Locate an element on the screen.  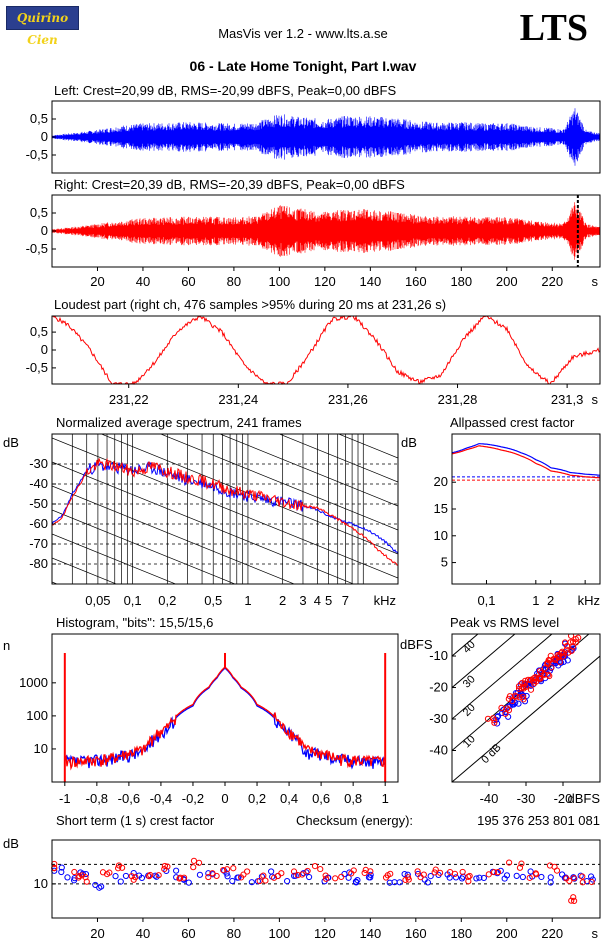
y-tick-label: 0,5 is located at coordinates (39, 212).